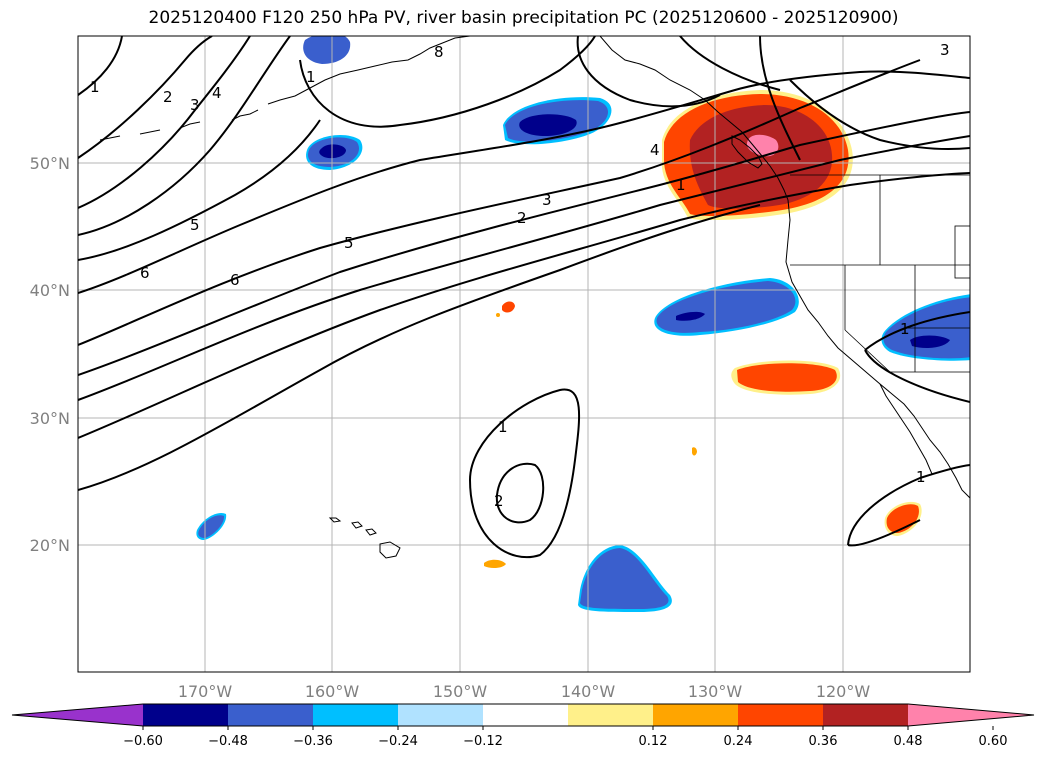 The image size is (1047, 765). What do you see at coordinates (694, 118) in the screenshot?
I see `bc-coast` at bounding box center [694, 118].